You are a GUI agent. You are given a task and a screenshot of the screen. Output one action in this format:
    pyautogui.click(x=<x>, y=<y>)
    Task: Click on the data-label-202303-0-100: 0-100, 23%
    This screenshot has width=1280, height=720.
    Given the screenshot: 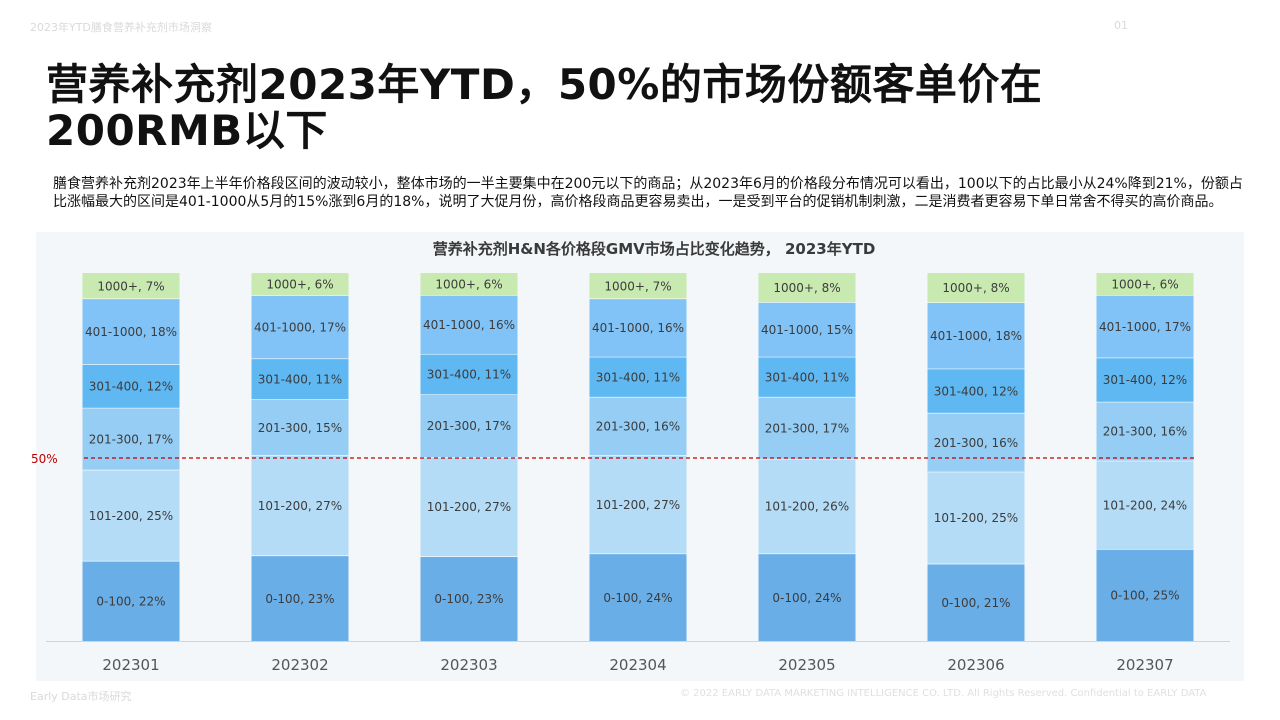 What is the action you would take?
    pyautogui.click(x=468, y=599)
    